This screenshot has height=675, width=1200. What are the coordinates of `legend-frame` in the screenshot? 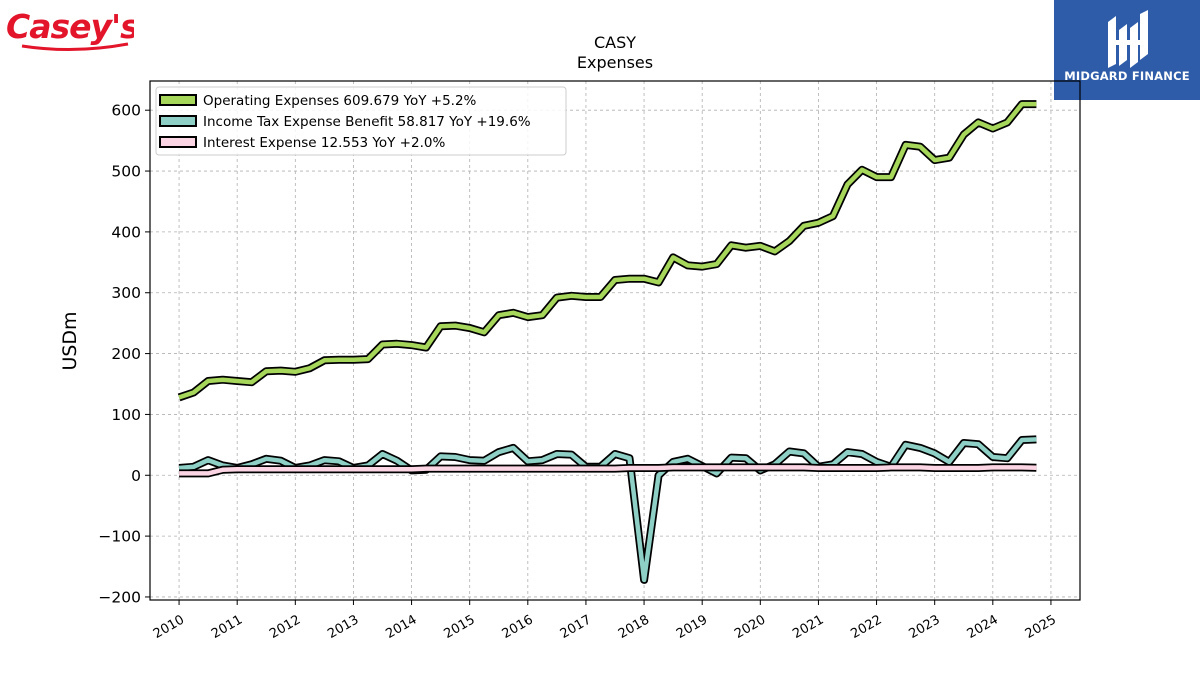 It's located at (361, 121).